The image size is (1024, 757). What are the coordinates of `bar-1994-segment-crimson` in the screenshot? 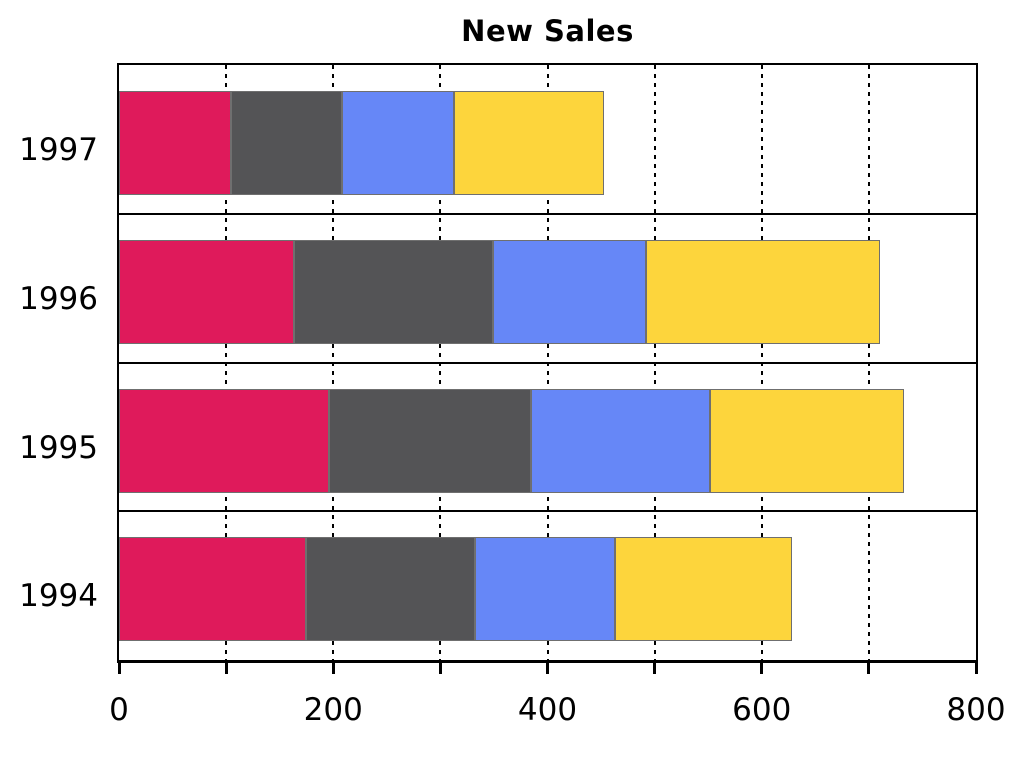 It's located at (213, 589).